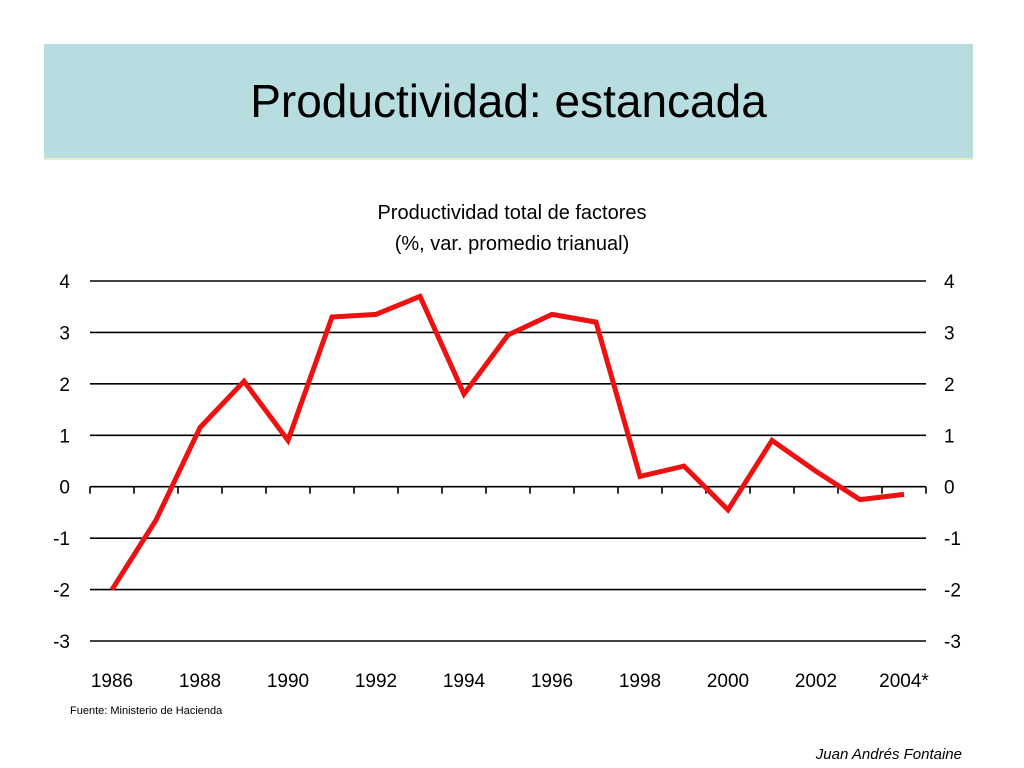  I want to click on y-tick-label: 3, so click(64, 333).